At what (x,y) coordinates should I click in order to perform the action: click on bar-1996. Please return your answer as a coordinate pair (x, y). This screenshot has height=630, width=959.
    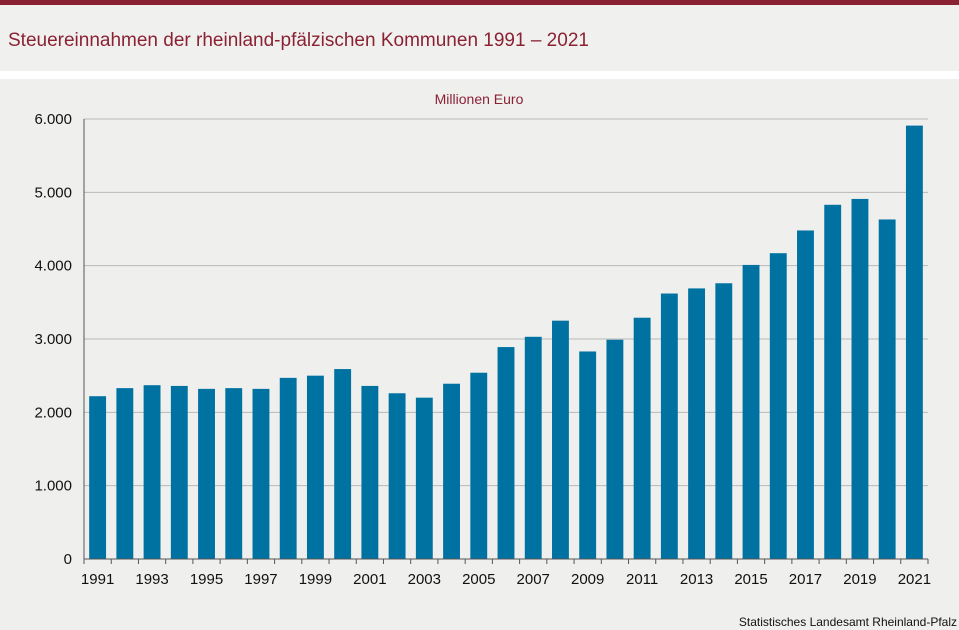
    Looking at the image, I should click on (234, 473).